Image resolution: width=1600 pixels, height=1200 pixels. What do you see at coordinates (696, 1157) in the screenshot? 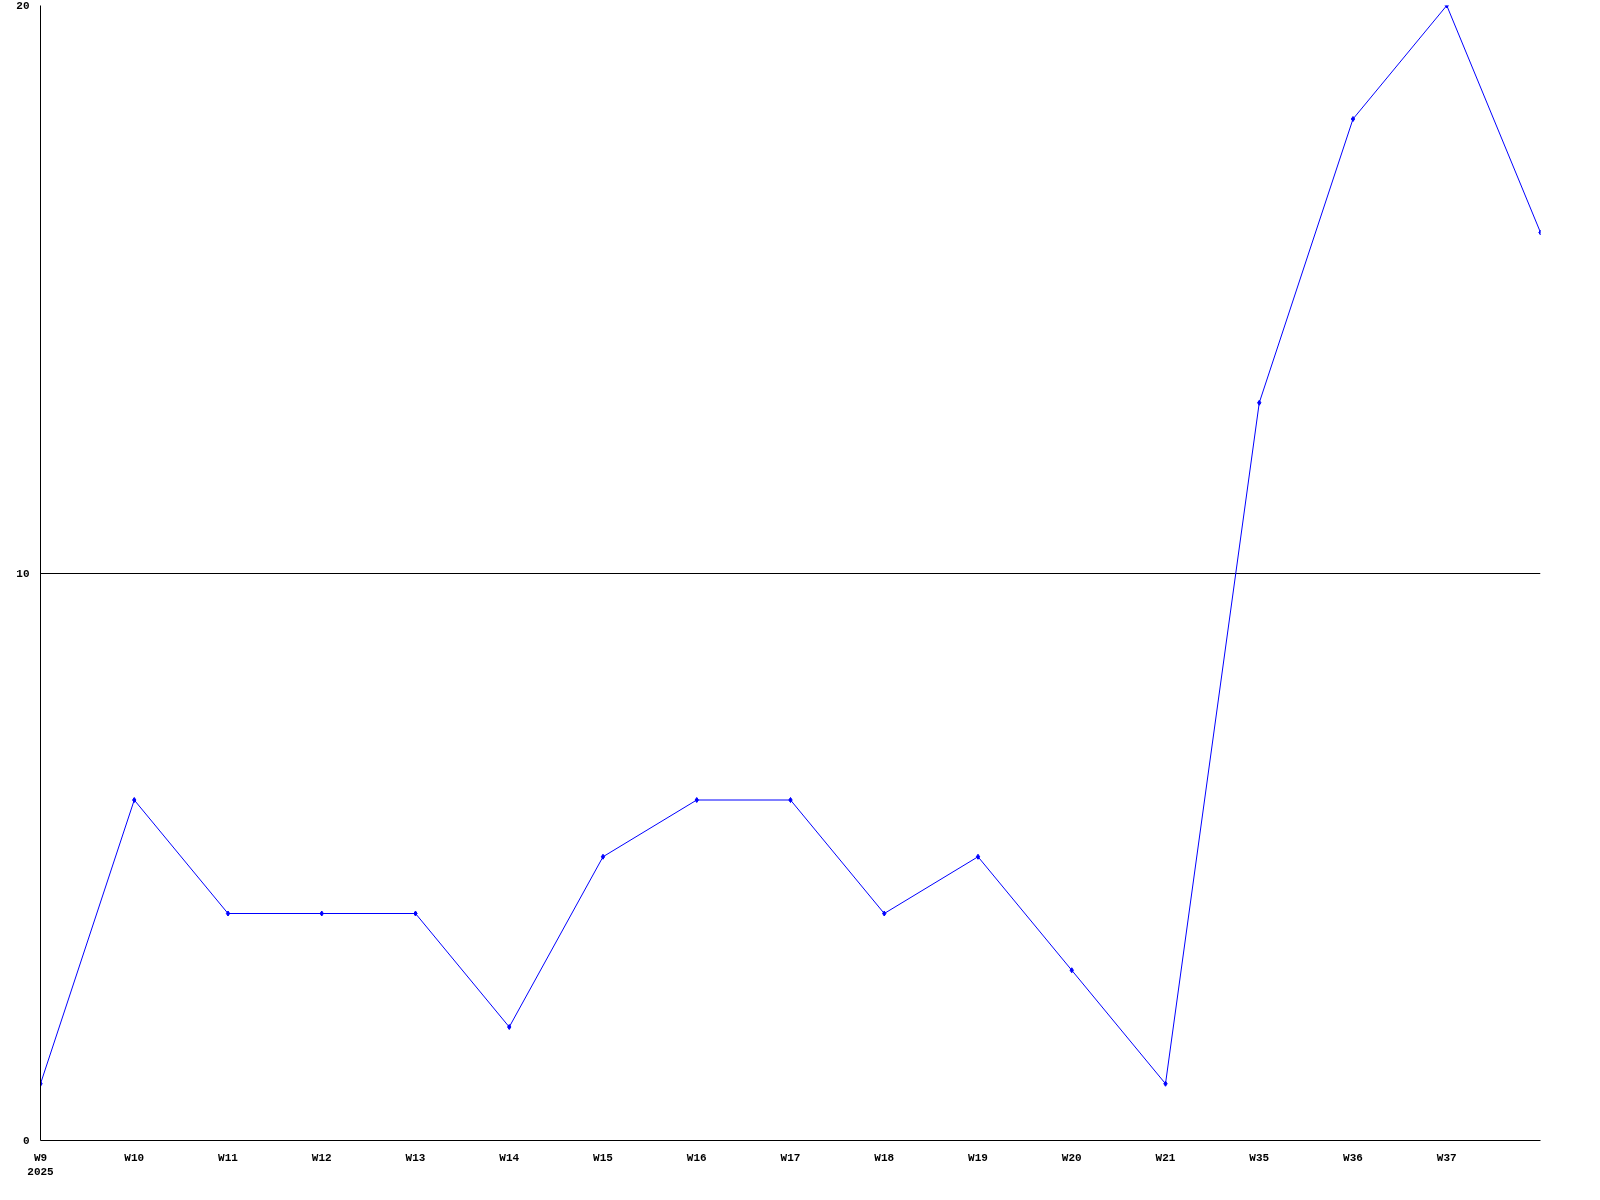
I see `x-tick-label: W16` at bounding box center [696, 1157].